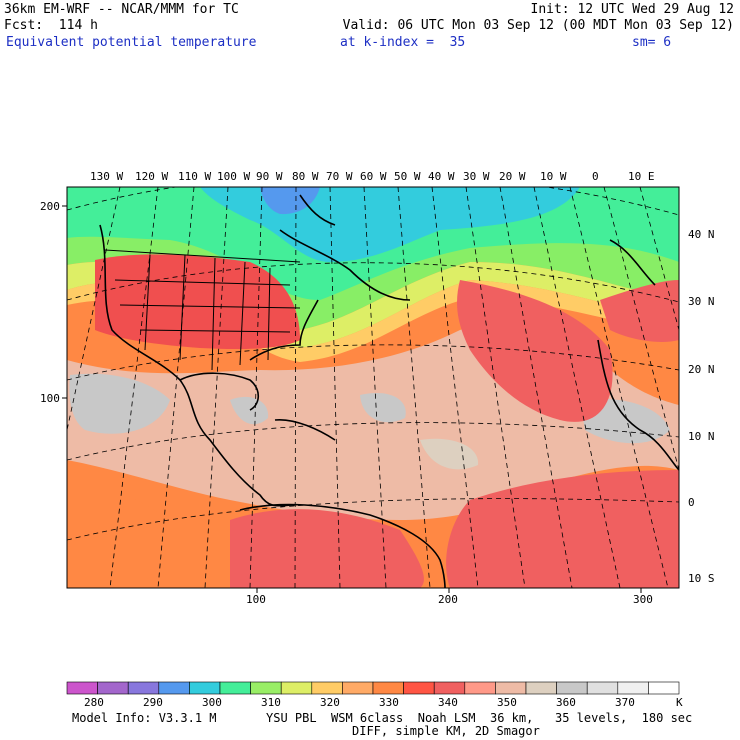  What do you see at coordinates (641, 176) in the screenshot?
I see `lon-label: 10 E` at bounding box center [641, 176].